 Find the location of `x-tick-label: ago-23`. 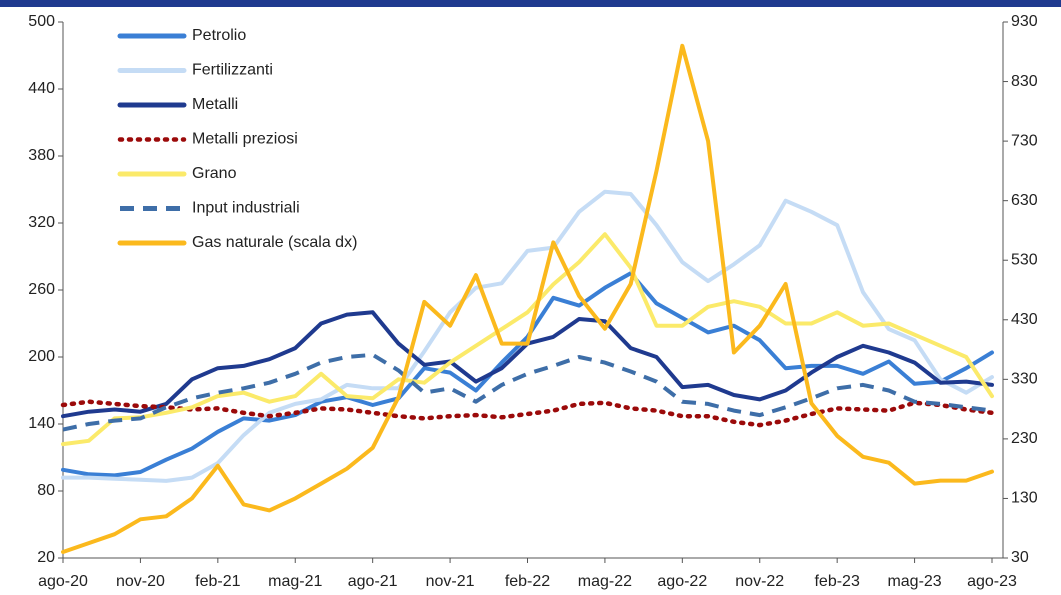

x-tick-label: ago-23 is located at coordinates (992, 581).